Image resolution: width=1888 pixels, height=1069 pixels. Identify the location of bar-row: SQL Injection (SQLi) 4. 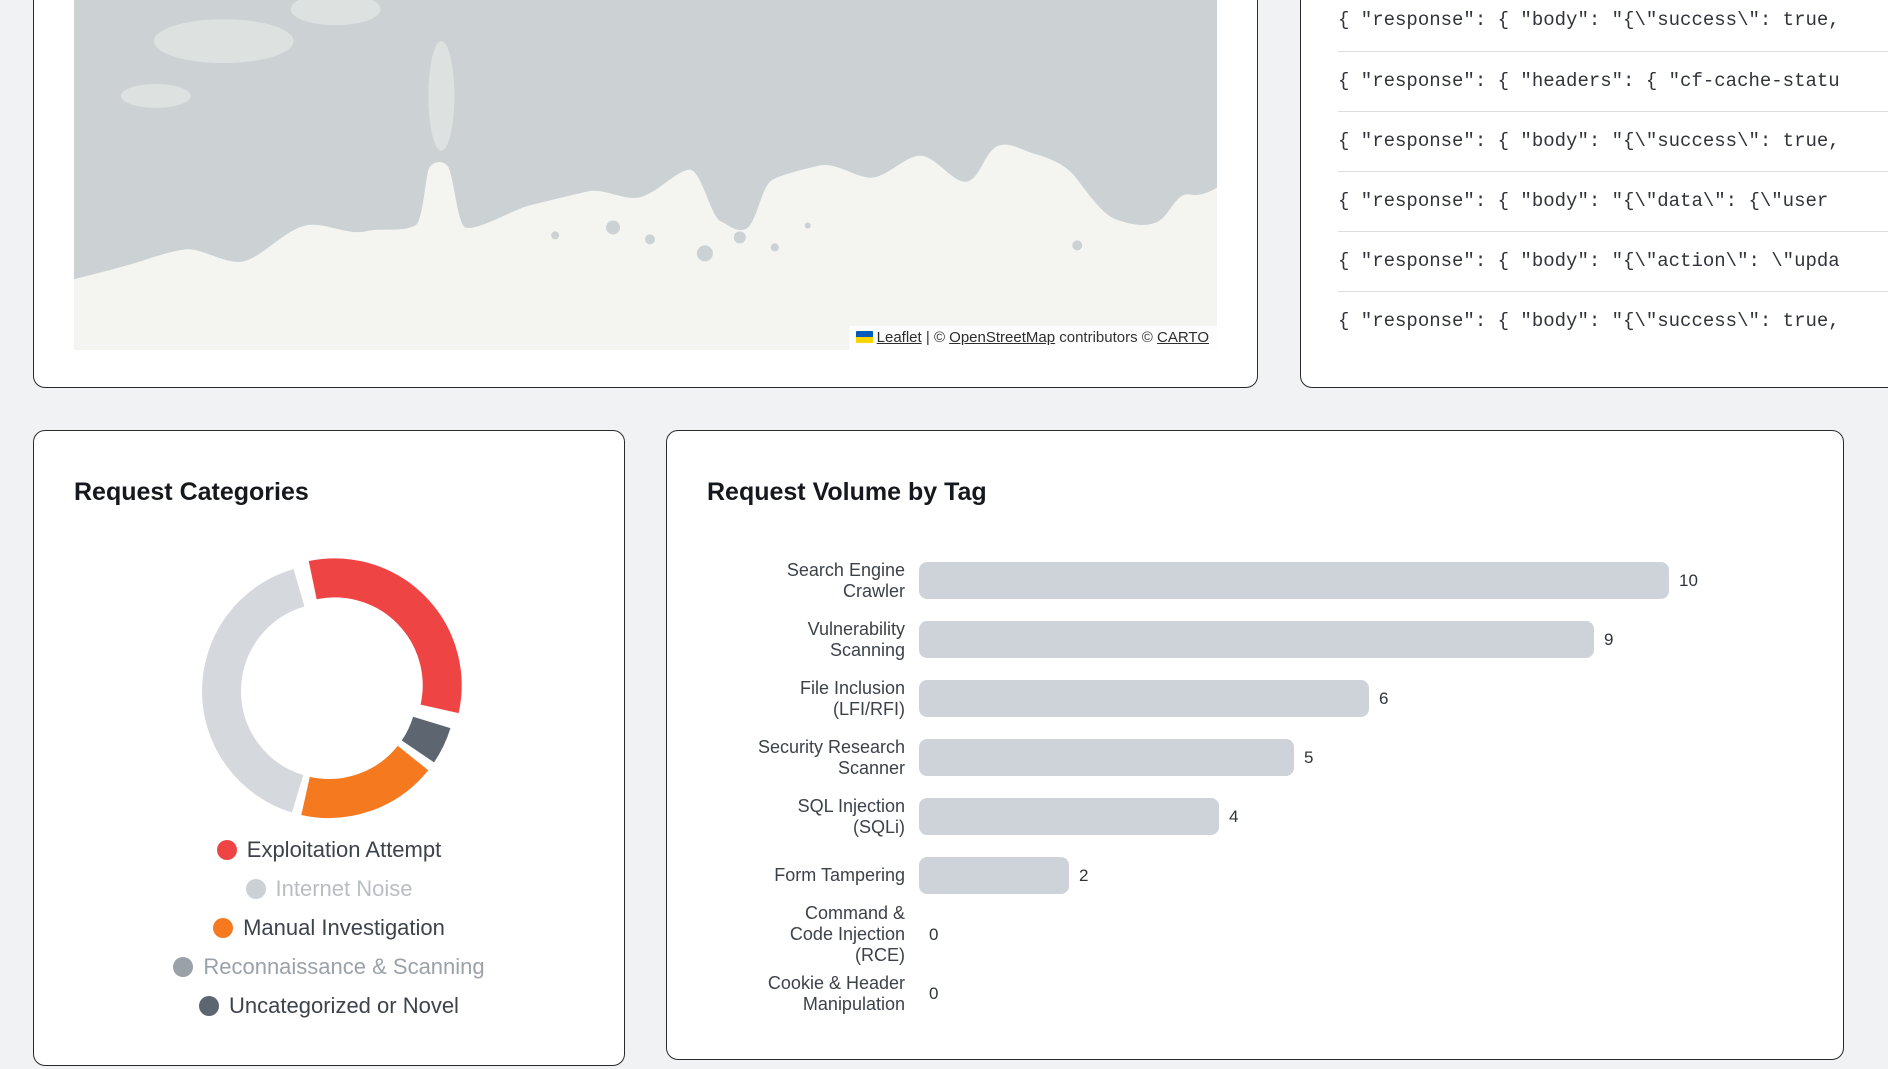
(1275, 816).